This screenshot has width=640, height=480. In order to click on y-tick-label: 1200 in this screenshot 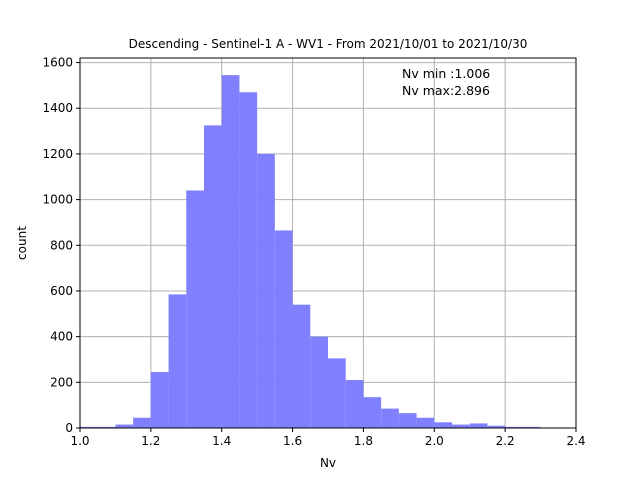, I will do `click(57, 154)`.